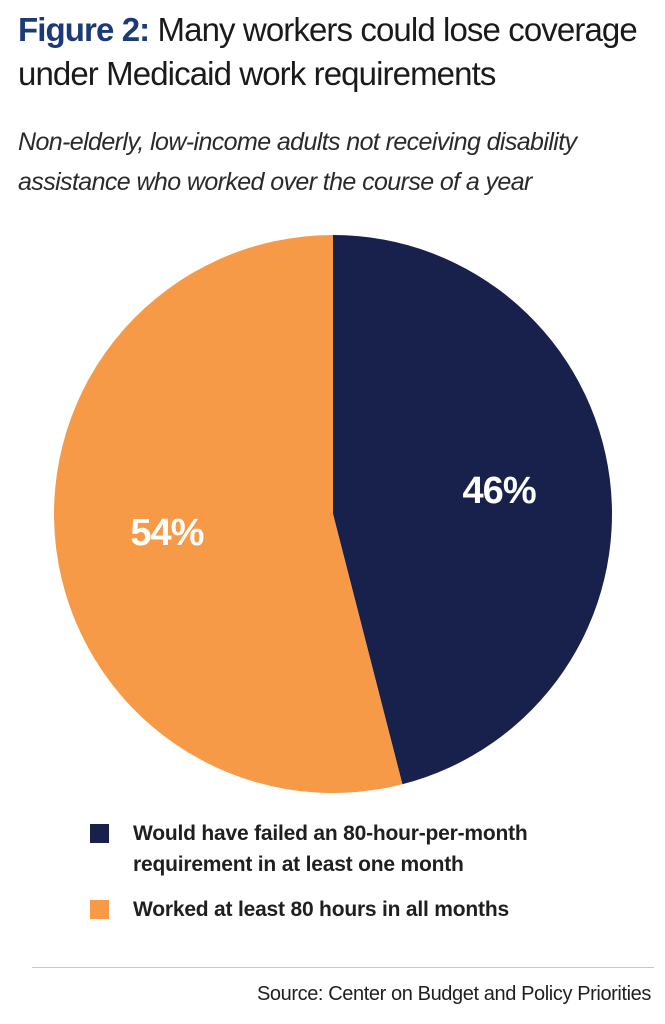  Describe the element at coordinates (343, 967) in the screenshot. I see `footer-divider` at that location.